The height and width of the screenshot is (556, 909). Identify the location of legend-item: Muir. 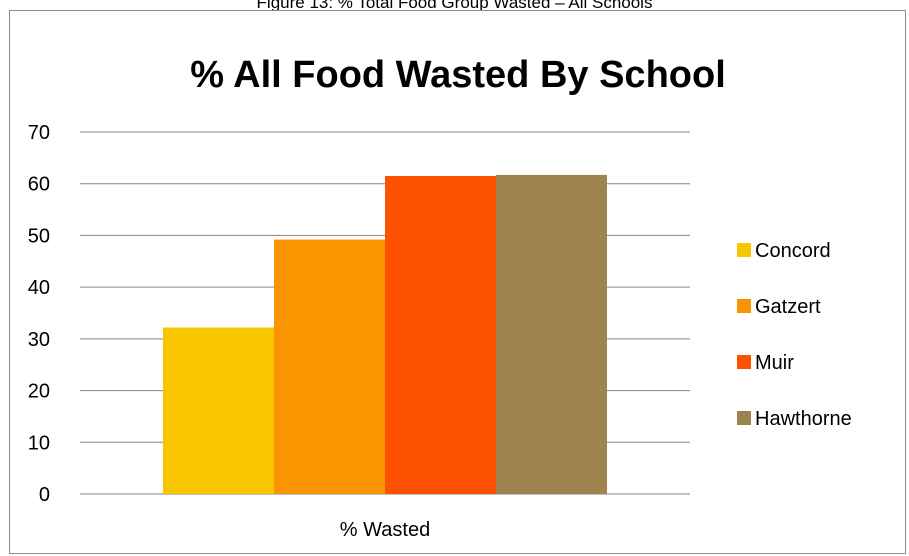
(765, 363).